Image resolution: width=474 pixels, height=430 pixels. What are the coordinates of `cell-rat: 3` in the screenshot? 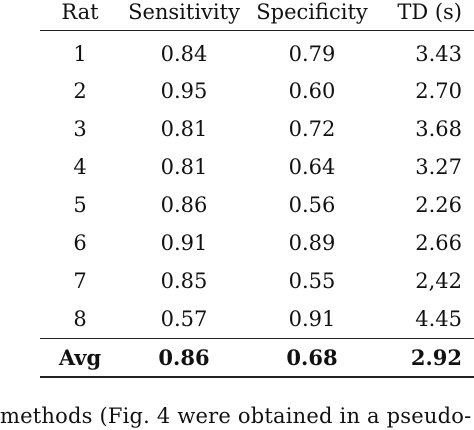 It's located at (80, 129).